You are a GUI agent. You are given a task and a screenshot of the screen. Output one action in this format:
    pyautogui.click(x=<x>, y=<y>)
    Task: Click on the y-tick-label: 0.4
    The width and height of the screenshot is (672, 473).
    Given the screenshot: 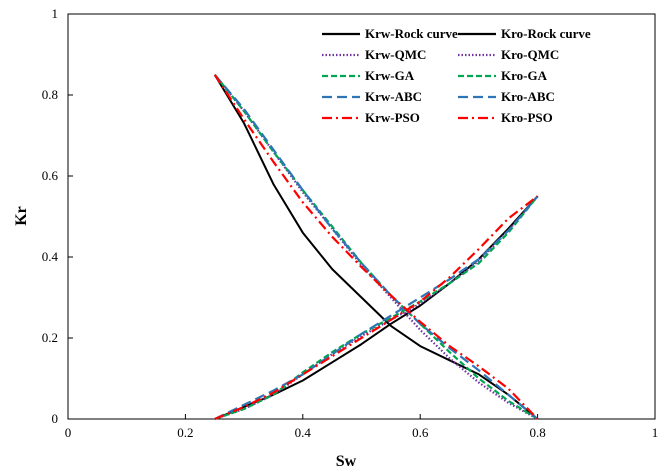 What is the action you would take?
    pyautogui.click(x=50, y=256)
    